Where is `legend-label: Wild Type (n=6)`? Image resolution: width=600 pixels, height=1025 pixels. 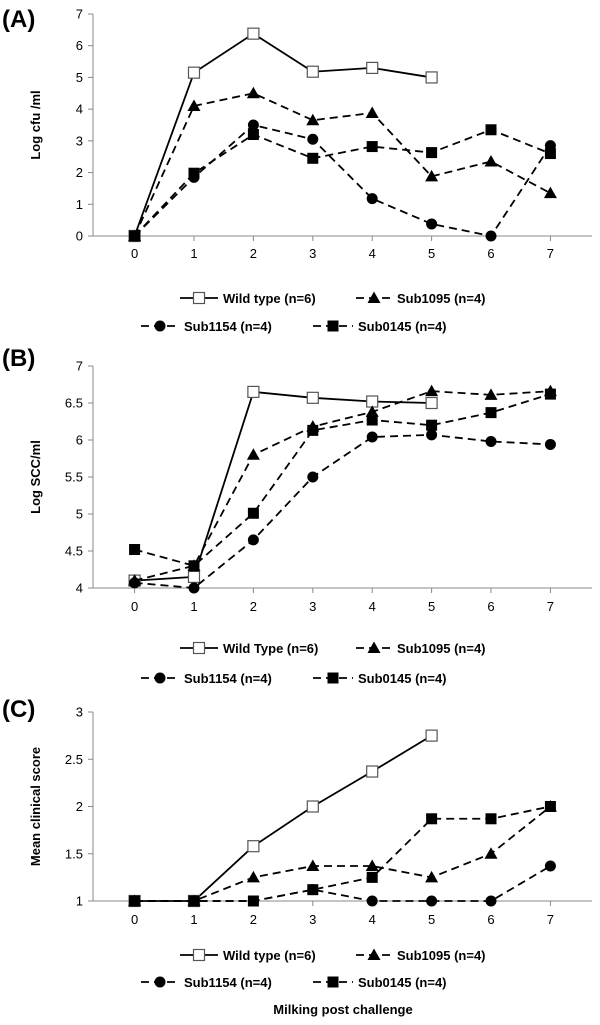 legend-label: Wild Type (n=6) is located at coordinates (270, 648).